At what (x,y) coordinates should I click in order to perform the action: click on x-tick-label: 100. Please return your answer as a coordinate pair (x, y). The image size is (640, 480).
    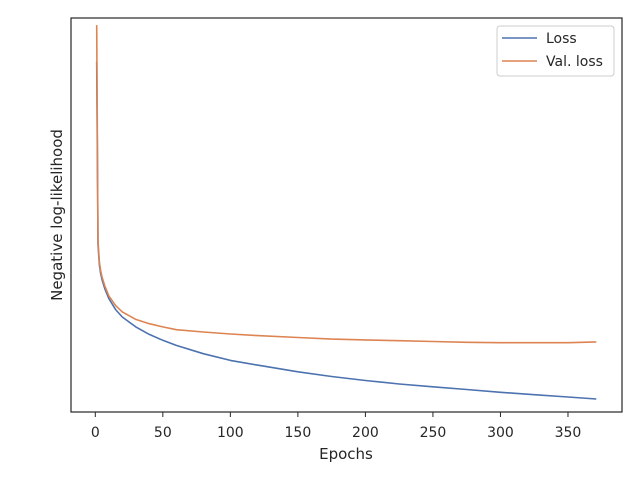
    Looking at the image, I should click on (230, 433).